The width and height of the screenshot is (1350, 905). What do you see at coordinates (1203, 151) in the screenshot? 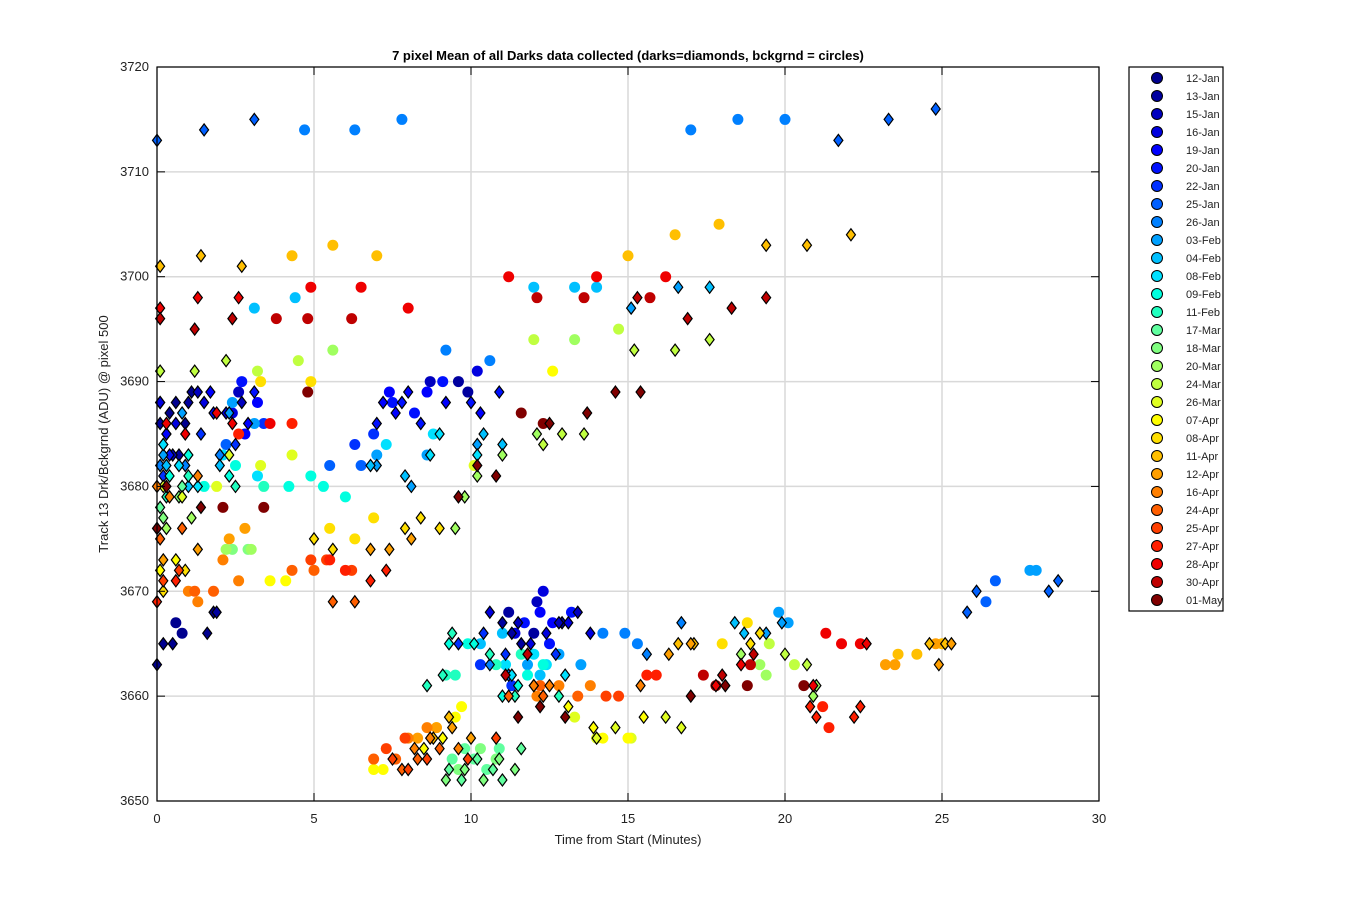
I see `legend-label: 19-Jan` at bounding box center [1203, 151].